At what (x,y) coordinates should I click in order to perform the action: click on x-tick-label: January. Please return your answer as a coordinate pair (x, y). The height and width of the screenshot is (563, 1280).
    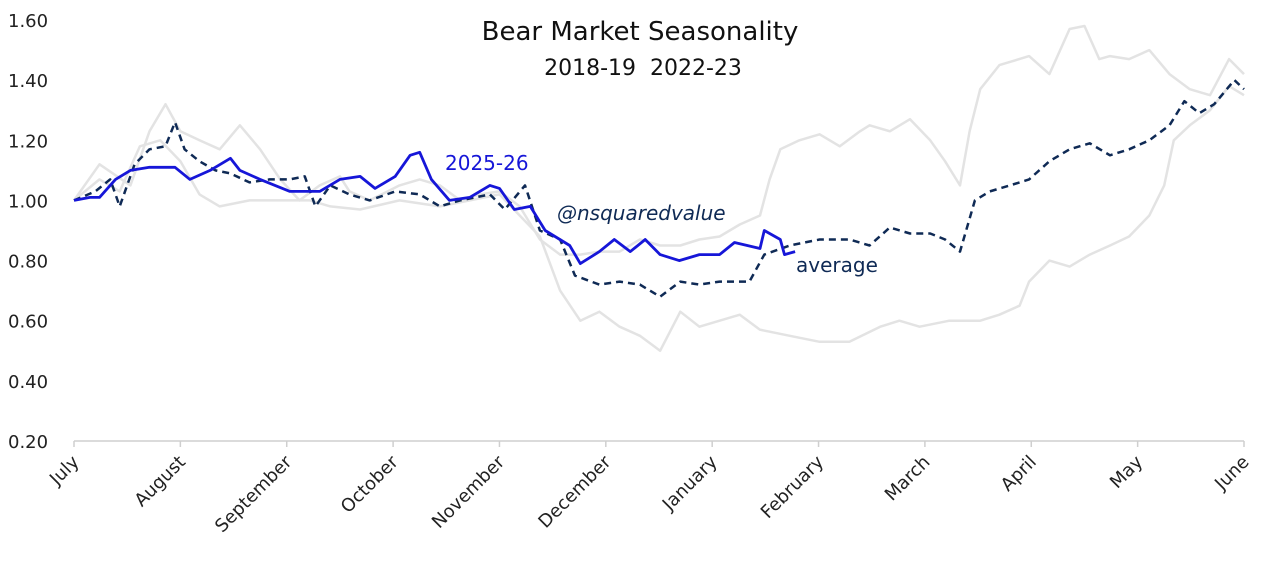
    Looking at the image, I should click on (690, 483).